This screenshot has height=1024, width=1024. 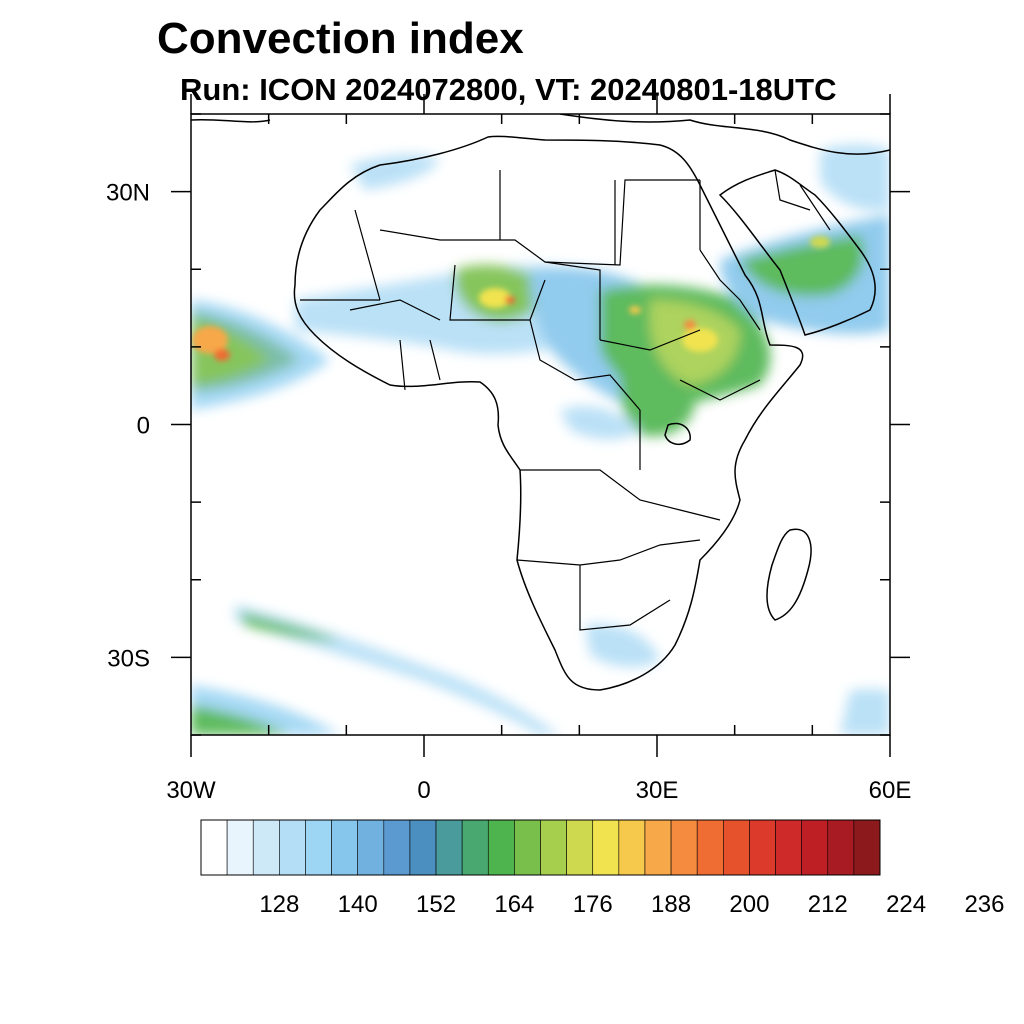 What do you see at coordinates (514, 904) in the screenshot?
I see `colorbar-label: 164` at bounding box center [514, 904].